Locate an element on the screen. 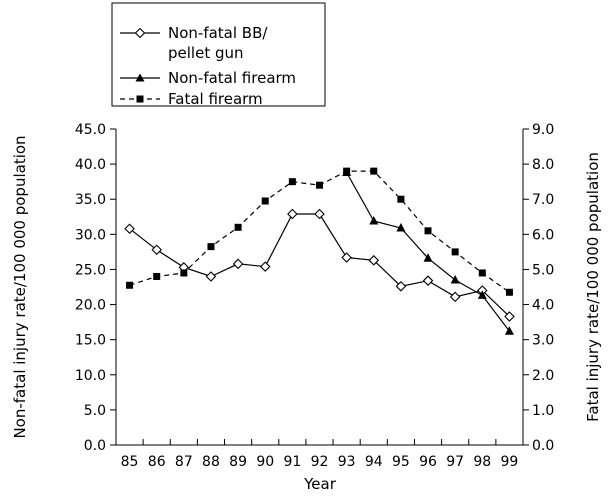 This screenshot has height=497, width=609. right-tick-label: 3.0 is located at coordinates (543, 341).